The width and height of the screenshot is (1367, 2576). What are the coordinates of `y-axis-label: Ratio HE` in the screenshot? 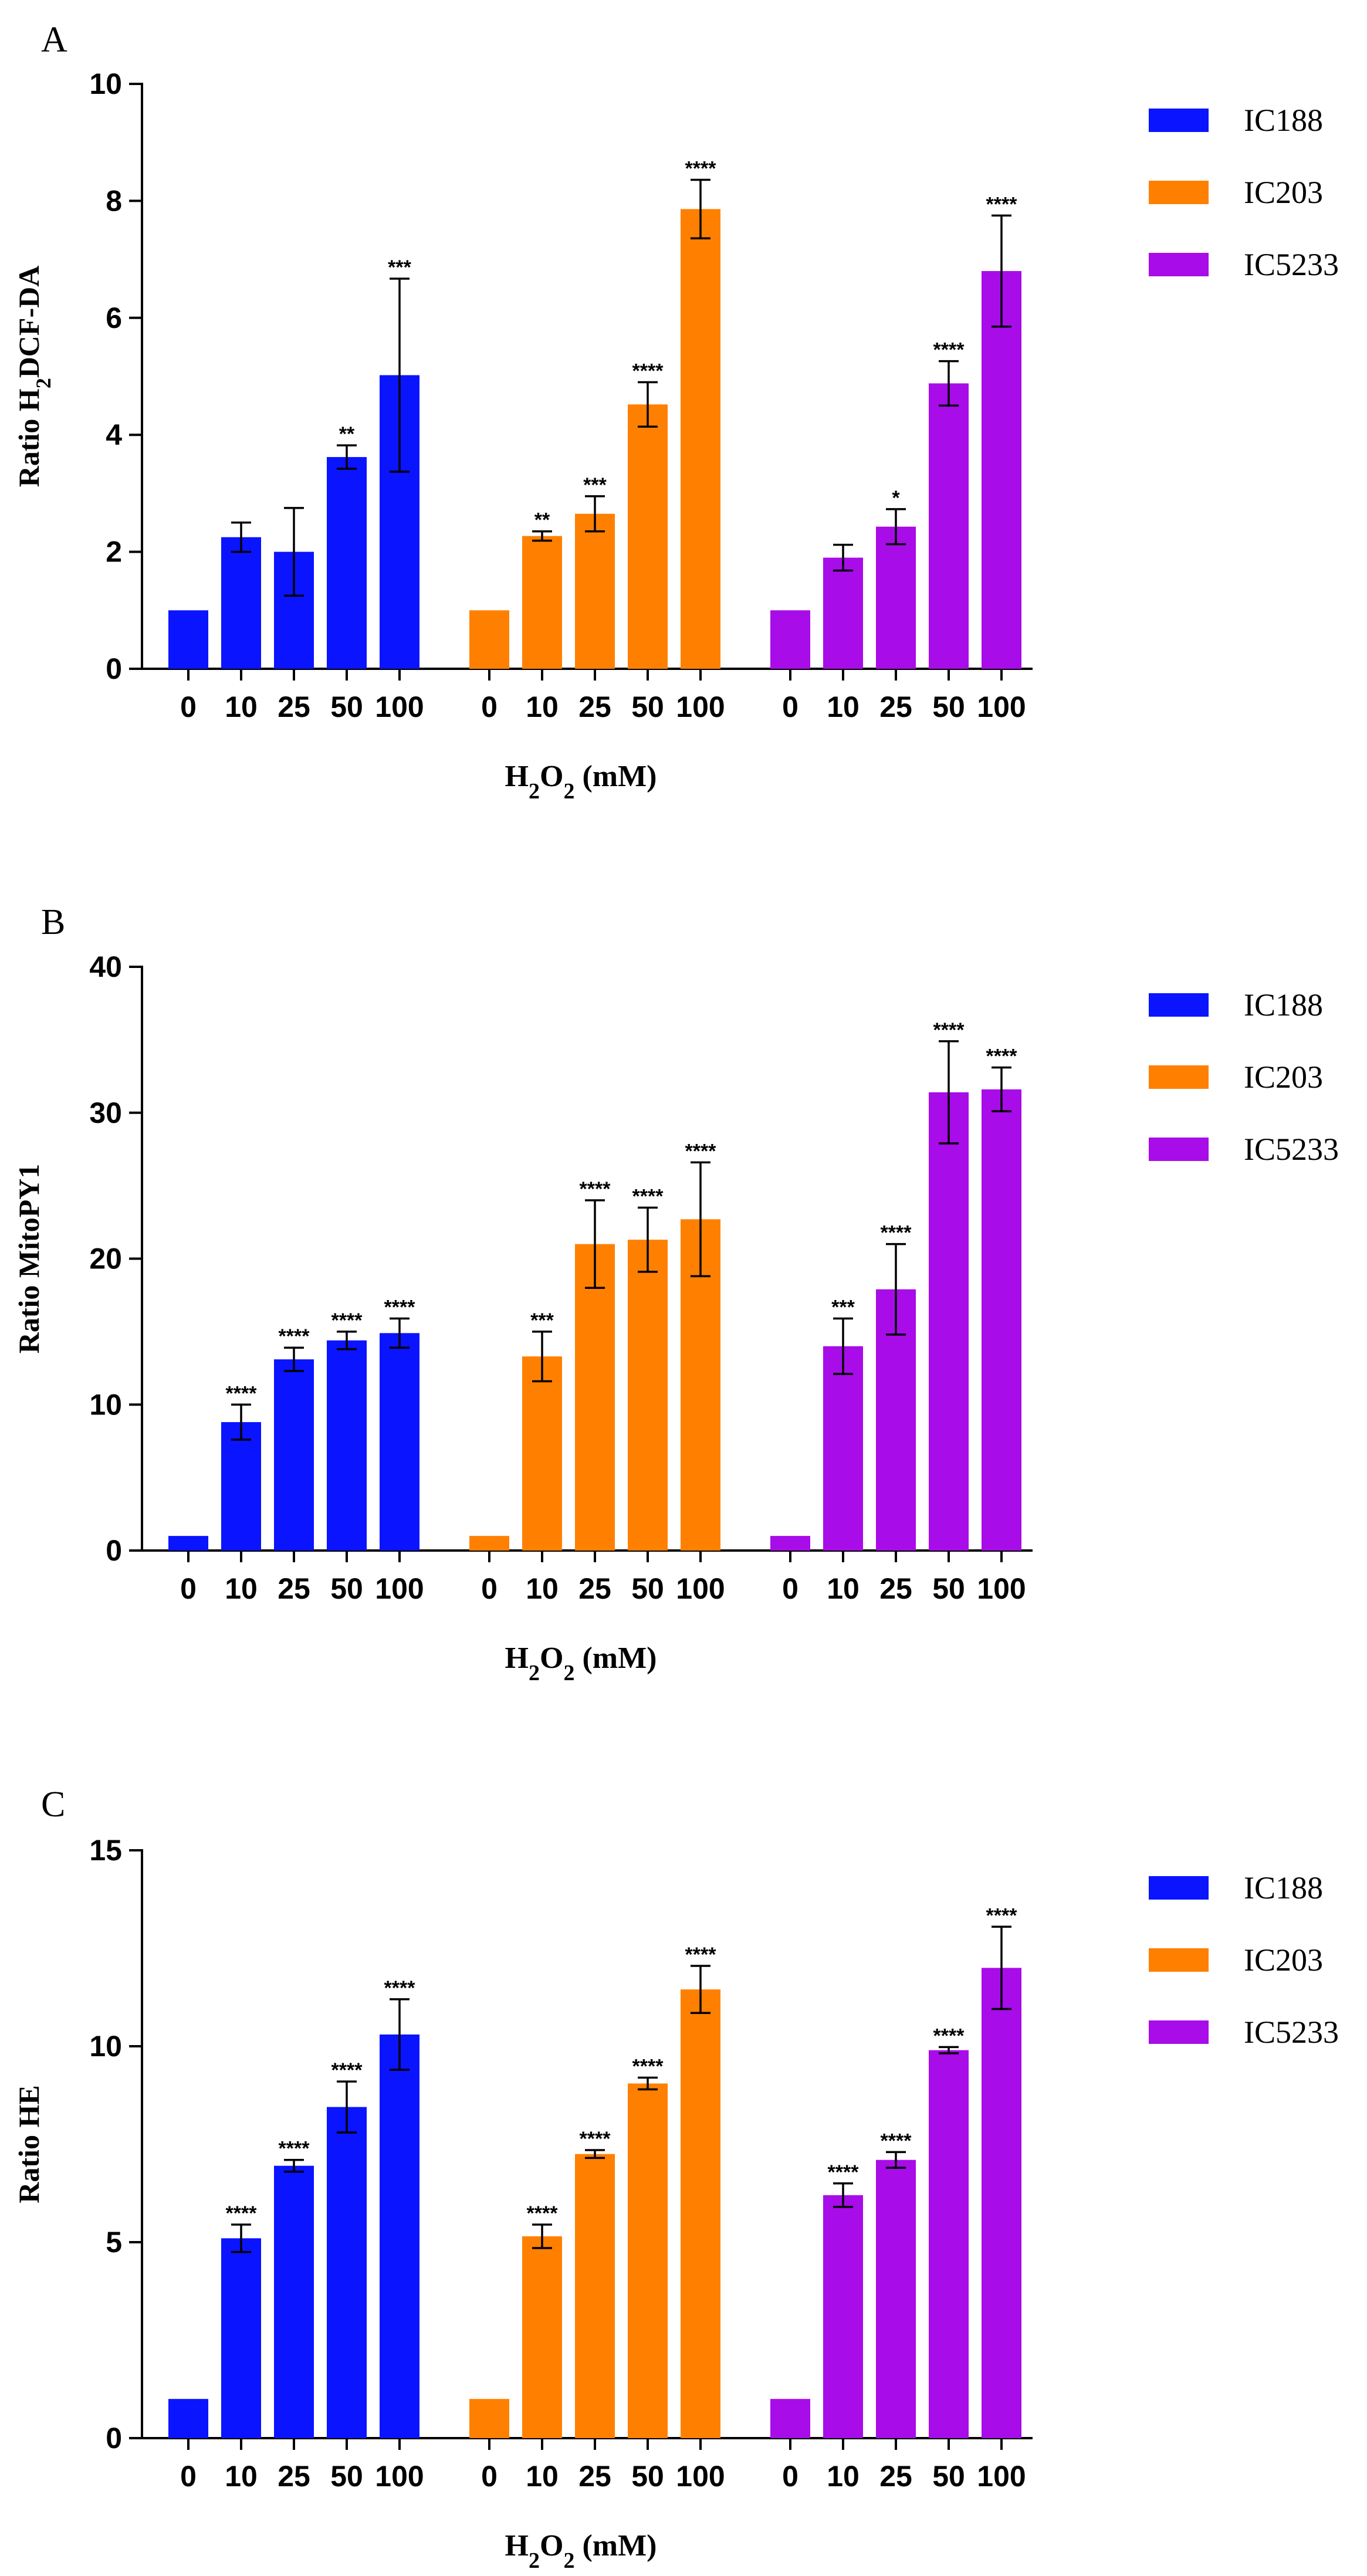 It's located at (28, 2144).